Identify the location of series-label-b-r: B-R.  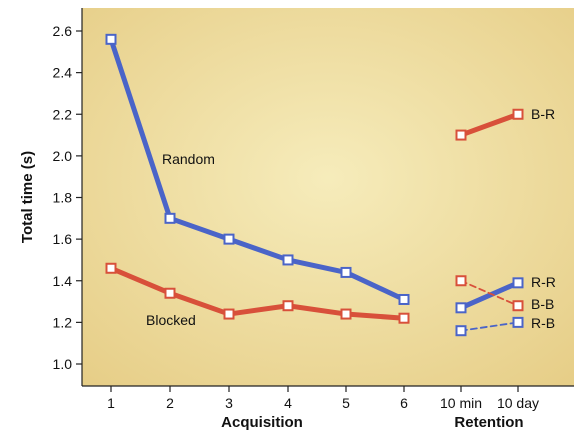
(543, 114).